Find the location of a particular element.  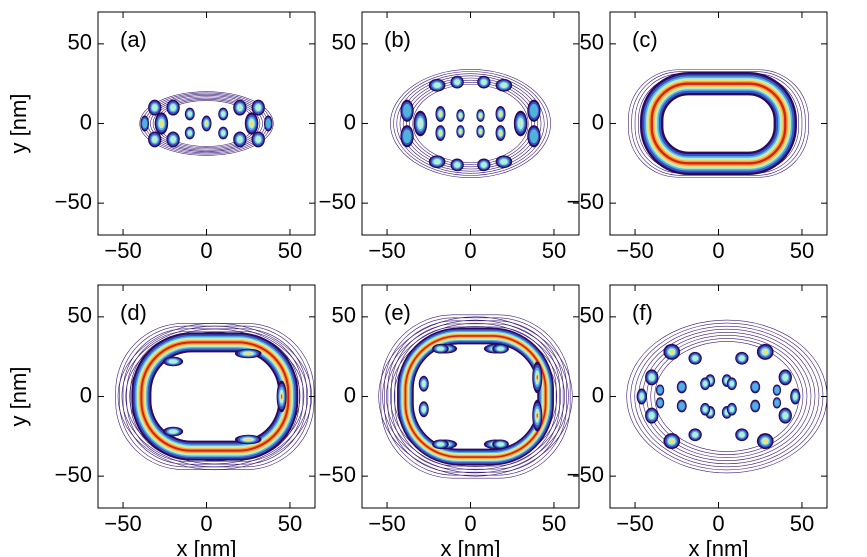

panel-label: (d) is located at coordinates (133, 312).